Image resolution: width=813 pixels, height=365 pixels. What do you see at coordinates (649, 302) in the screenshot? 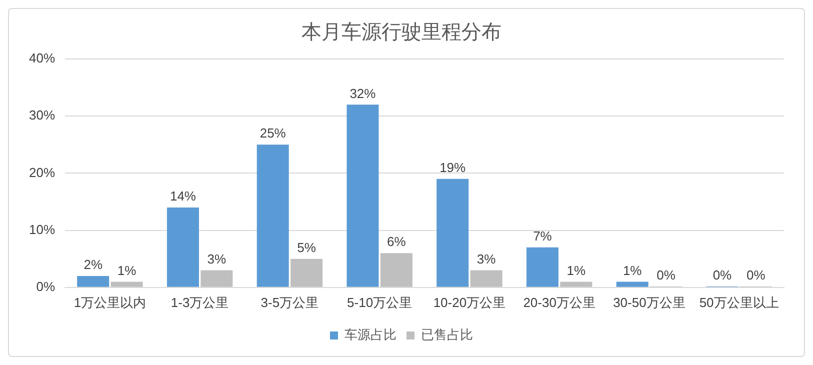
I see `x-tick-label: 30-50万公里` at bounding box center [649, 302].